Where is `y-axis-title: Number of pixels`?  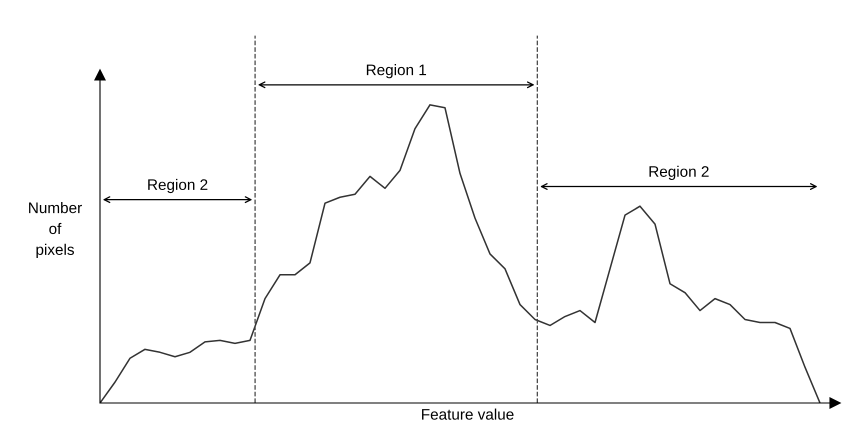 y-axis-title: Number of pixels is located at coordinates (55, 230).